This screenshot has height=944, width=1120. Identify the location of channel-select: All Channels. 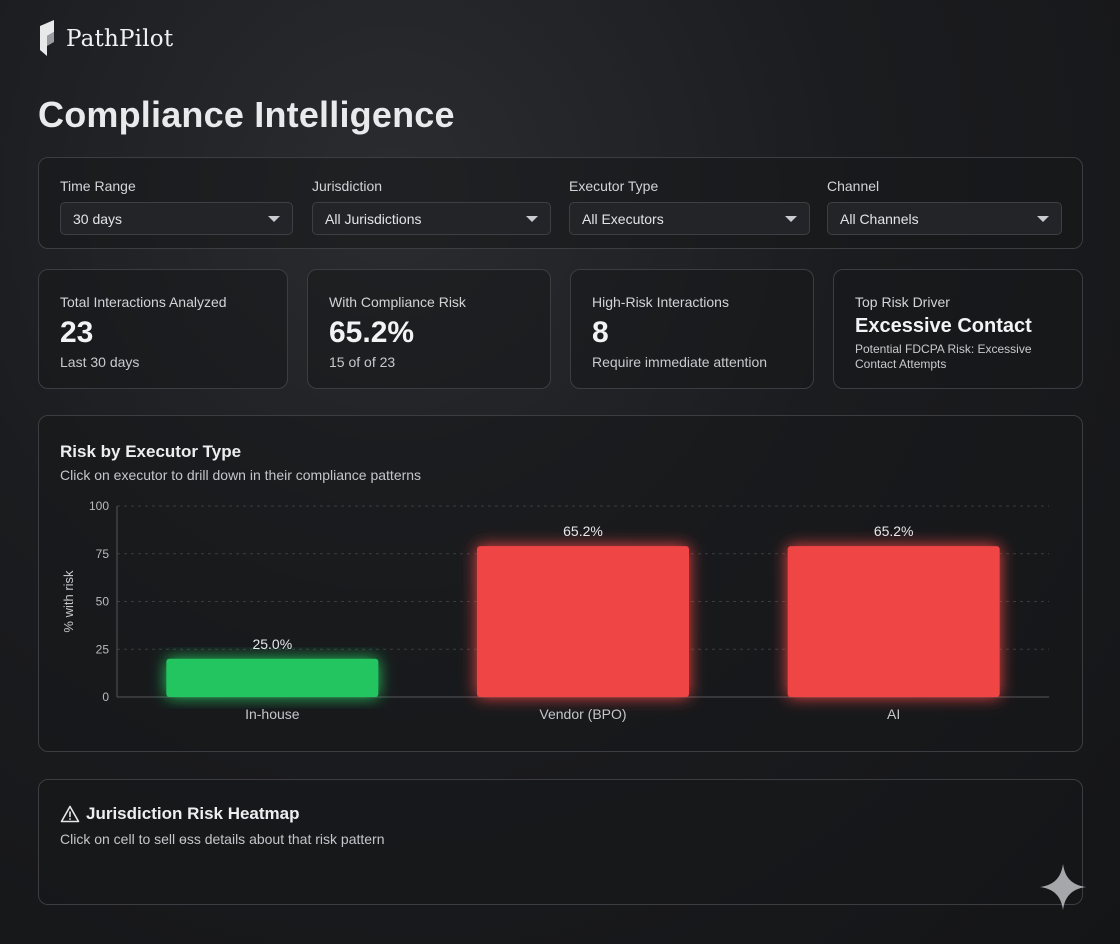
(944, 218).